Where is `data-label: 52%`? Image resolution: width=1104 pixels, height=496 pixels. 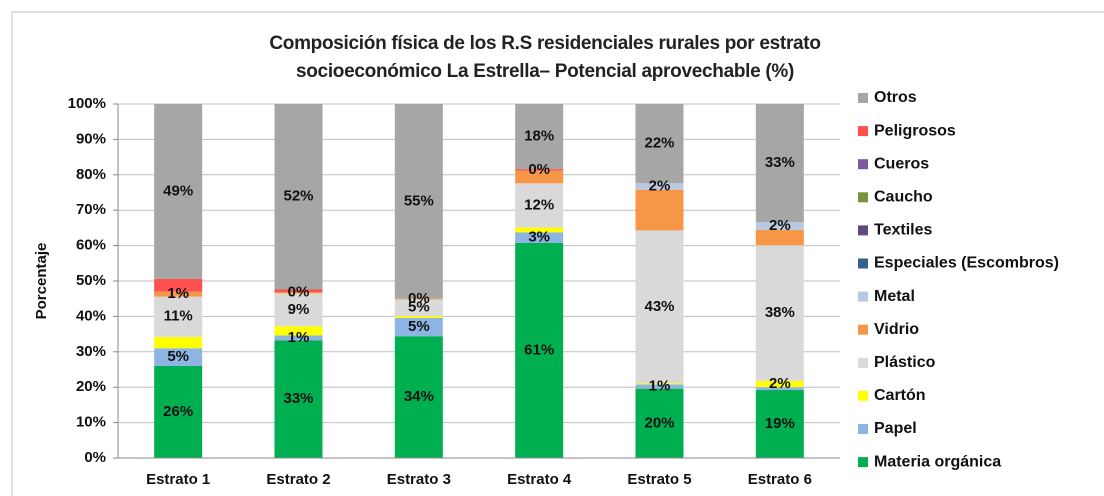
data-label: 52% is located at coordinates (298, 196).